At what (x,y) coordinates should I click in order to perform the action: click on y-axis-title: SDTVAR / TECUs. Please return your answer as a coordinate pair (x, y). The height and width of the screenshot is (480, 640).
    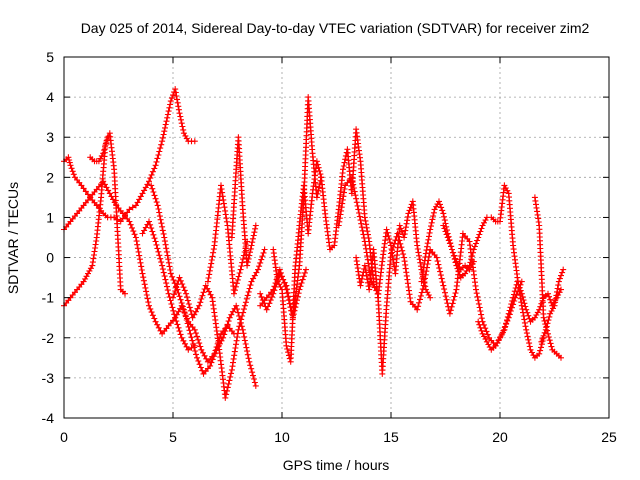
    Looking at the image, I should click on (13, 238).